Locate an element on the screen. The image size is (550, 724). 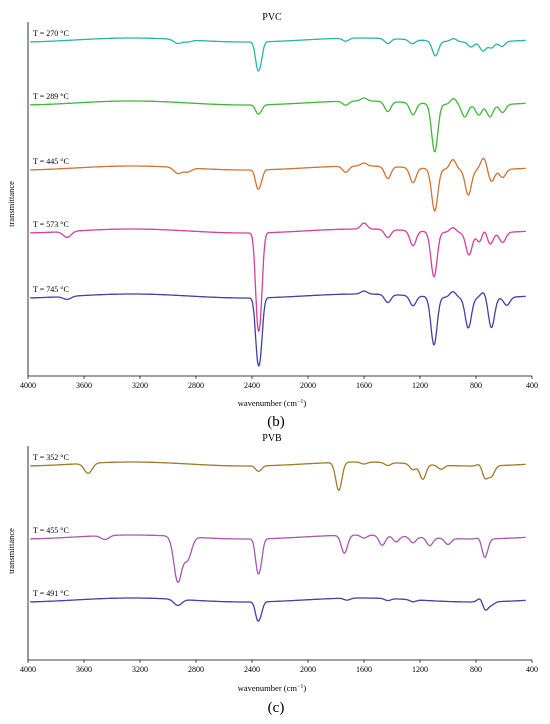
chart-pvb-ylabel: transmittance is located at coordinates (11, 551).